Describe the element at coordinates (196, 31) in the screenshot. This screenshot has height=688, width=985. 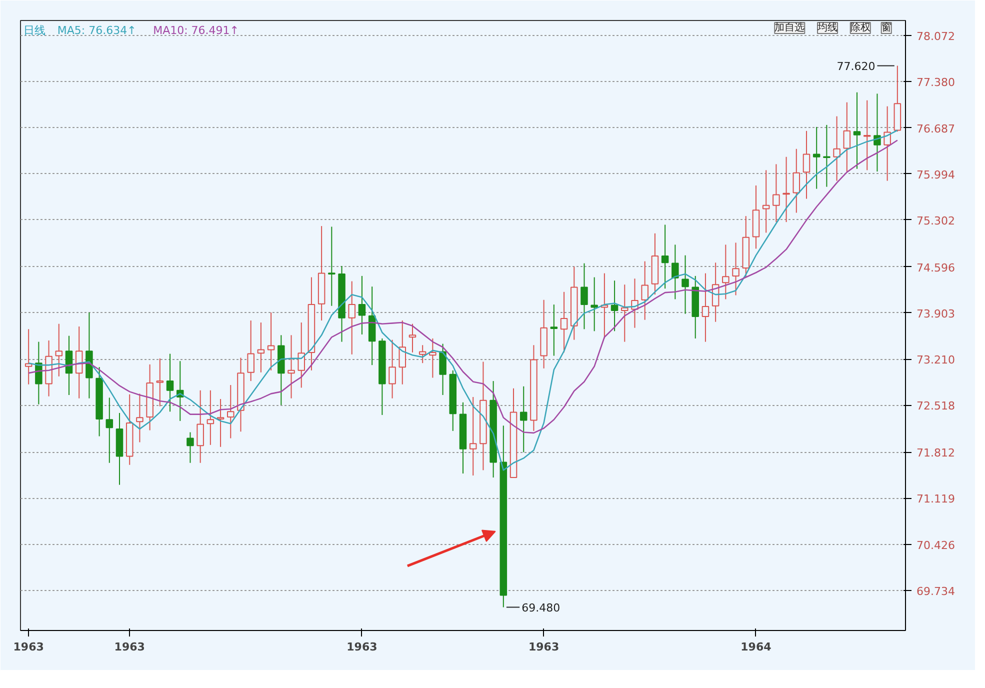
I see `text: MA10: 76.491↑` at that location.